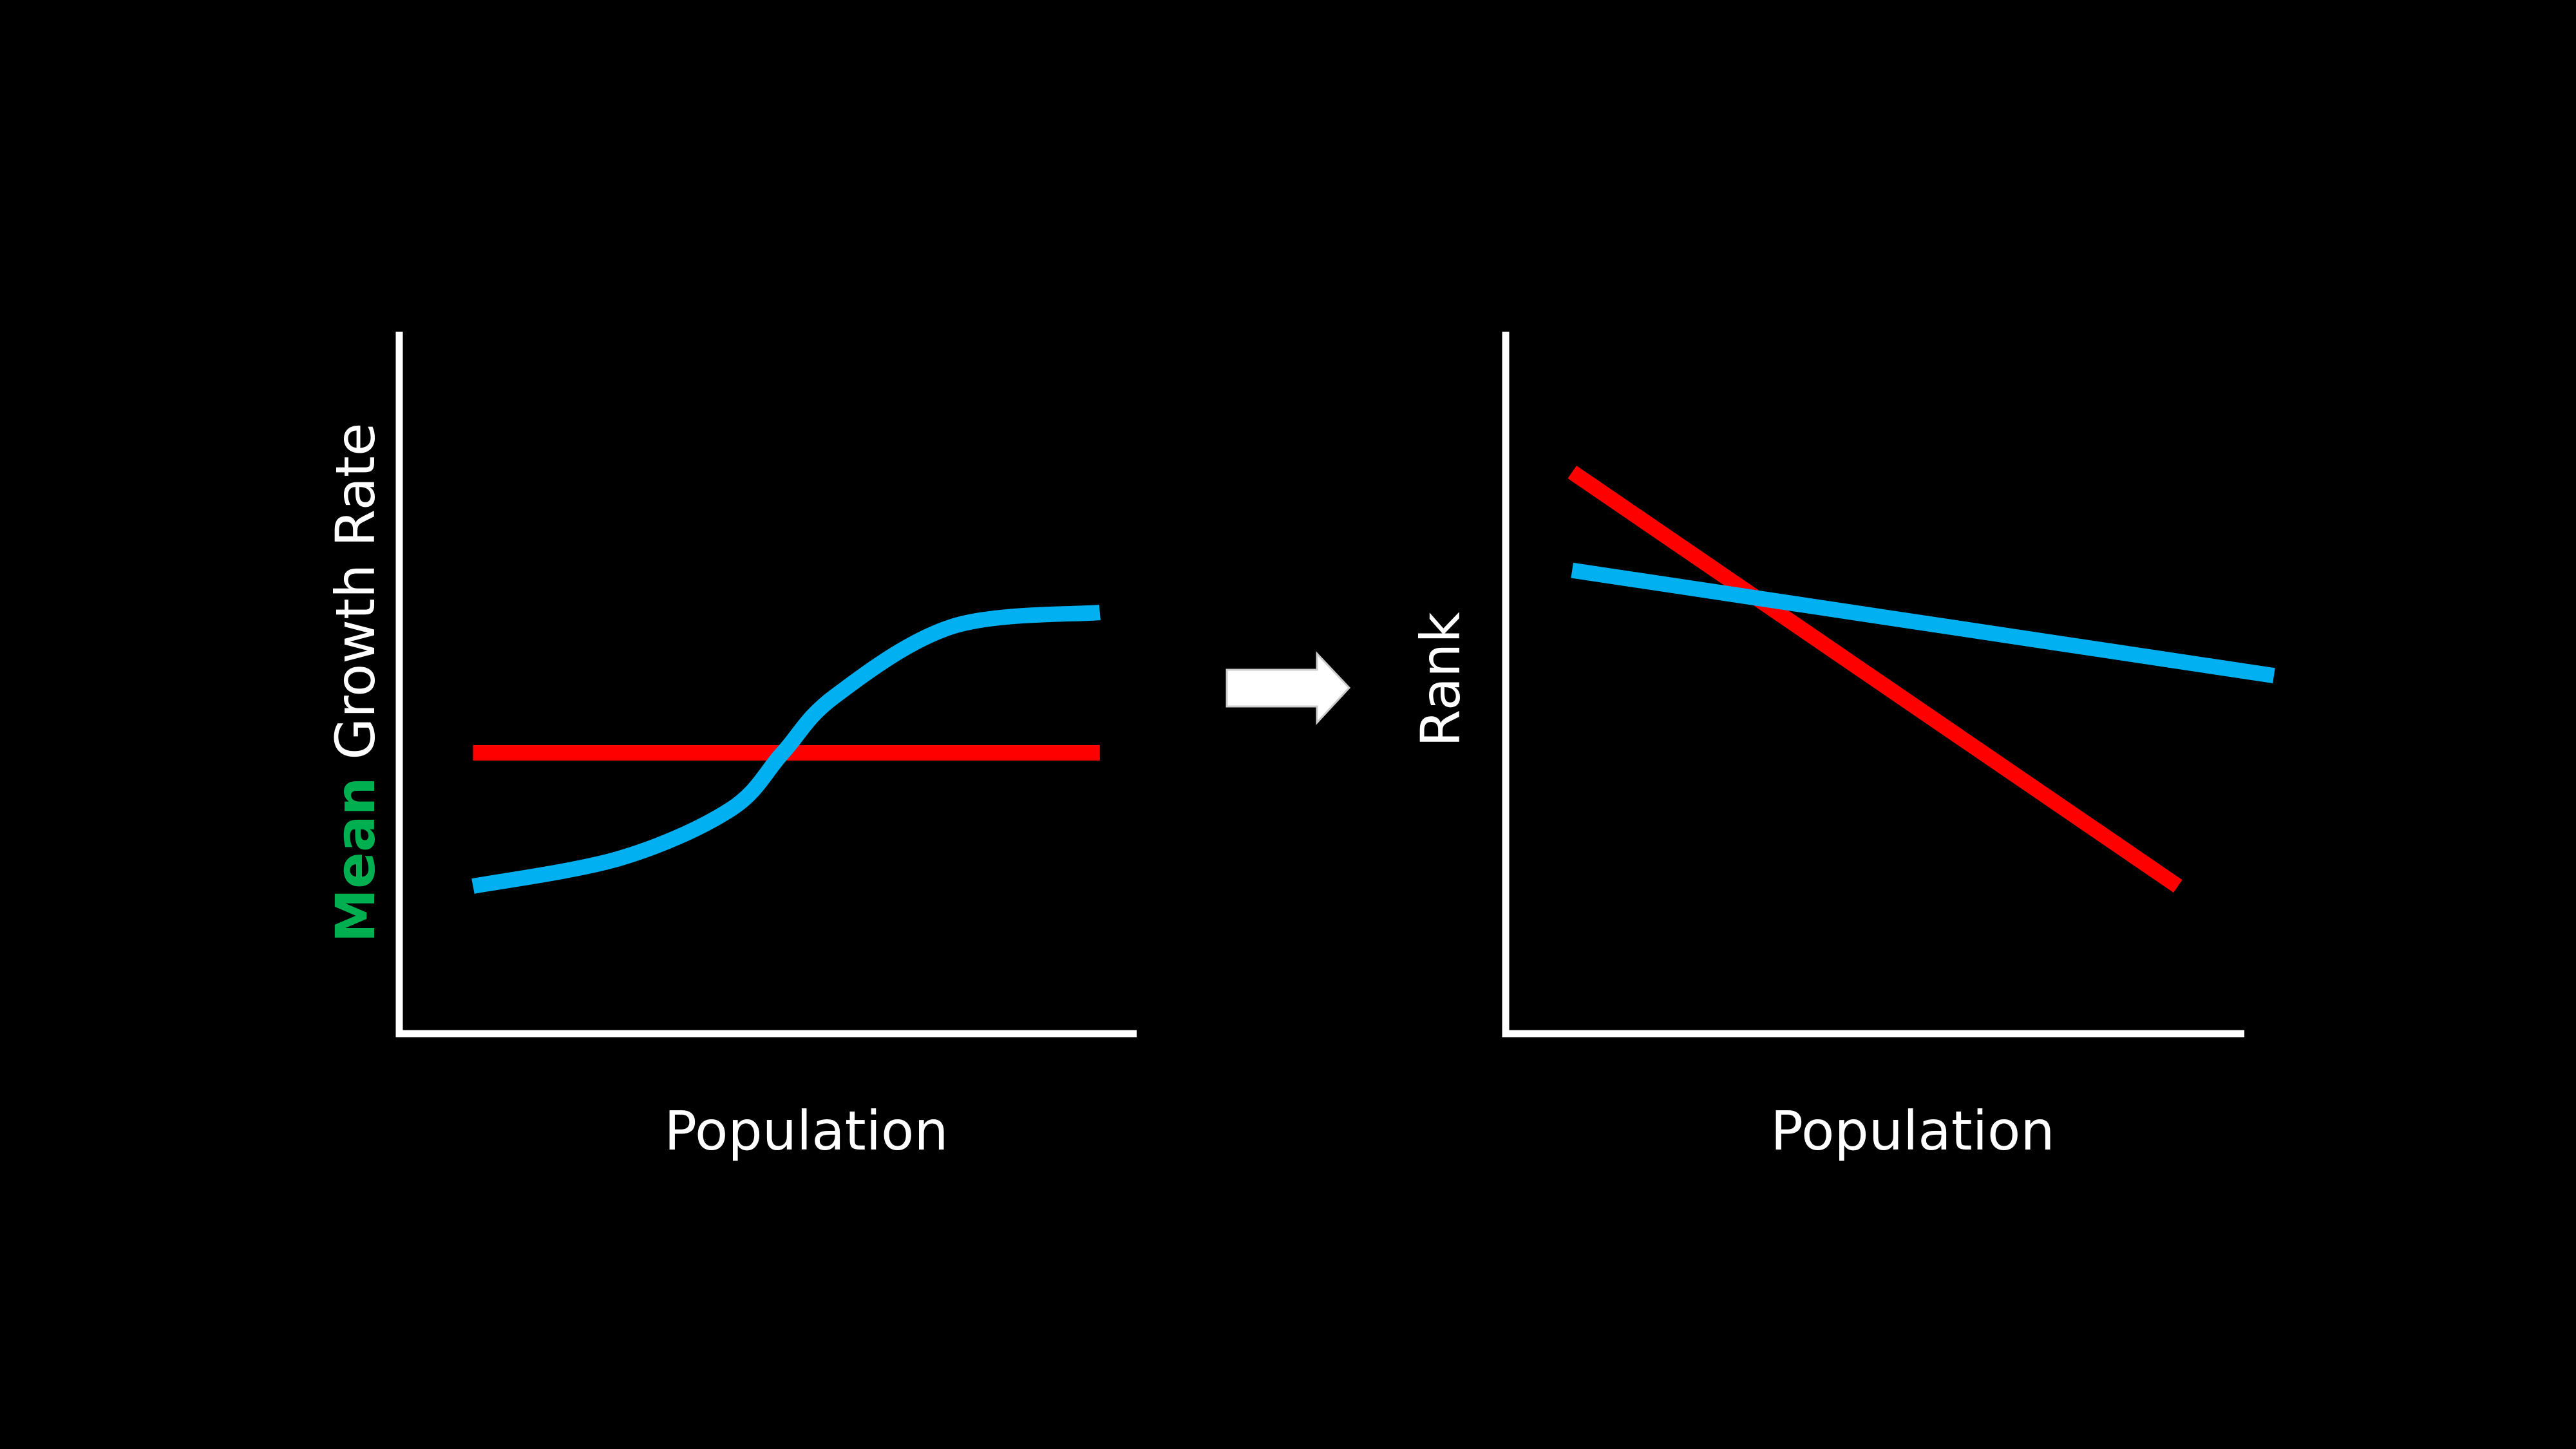 This screenshot has height=1449, width=2576. I want to click on arrow-shape, so click(1288, 688).